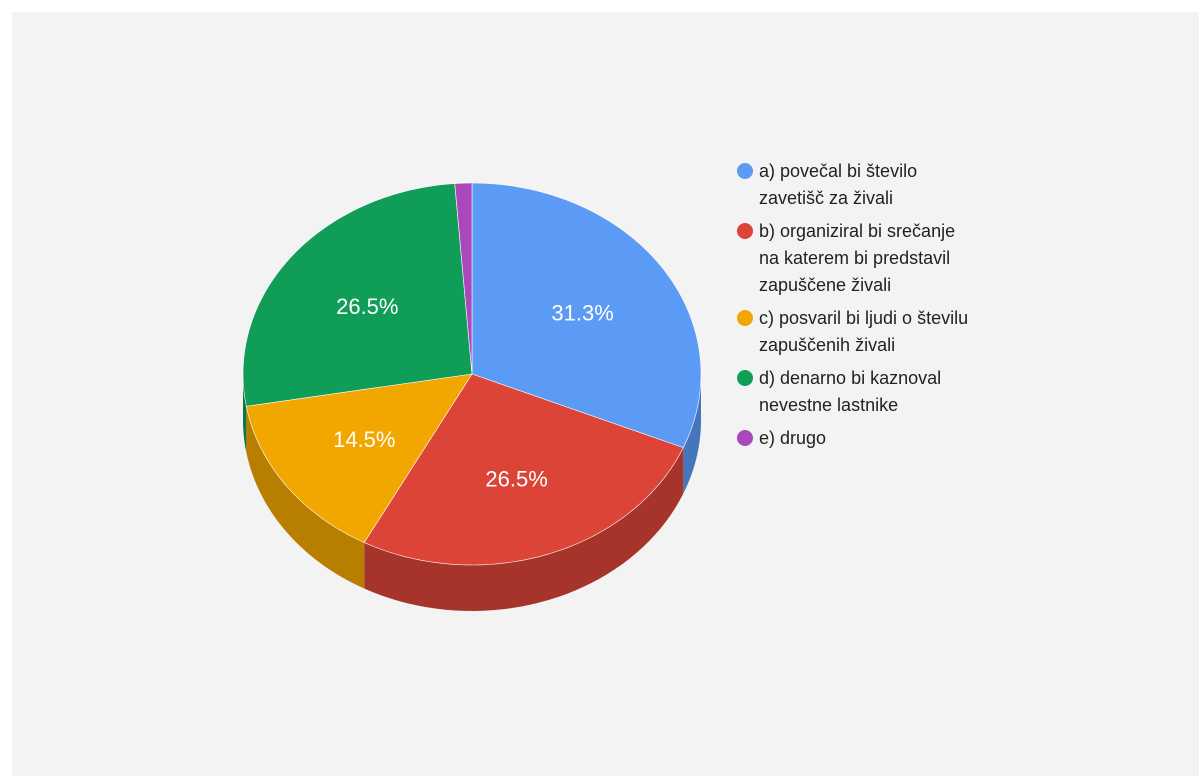  What do you see at coordinates (850, 391) in the screenshot?
I see `legend-label: d) denarno bi kaznoval nevestne lastnike` at bounding box center [850, 391].